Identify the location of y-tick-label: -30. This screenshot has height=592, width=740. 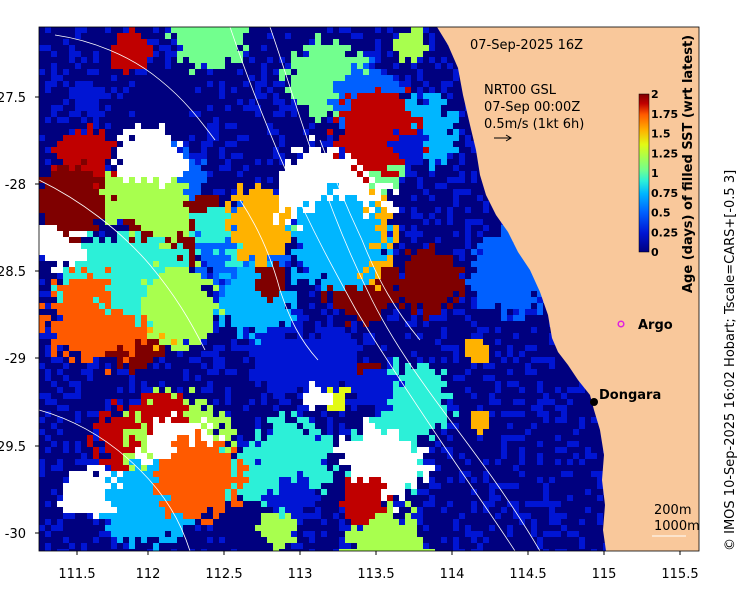
(15, 534).